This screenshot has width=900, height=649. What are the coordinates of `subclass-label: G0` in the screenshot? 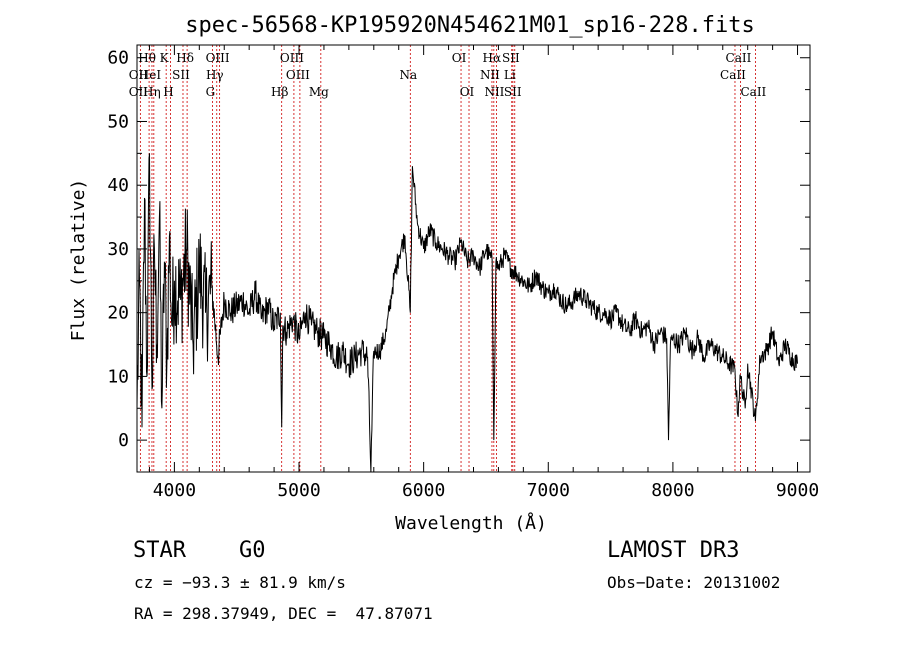 It's located at (252, 550).